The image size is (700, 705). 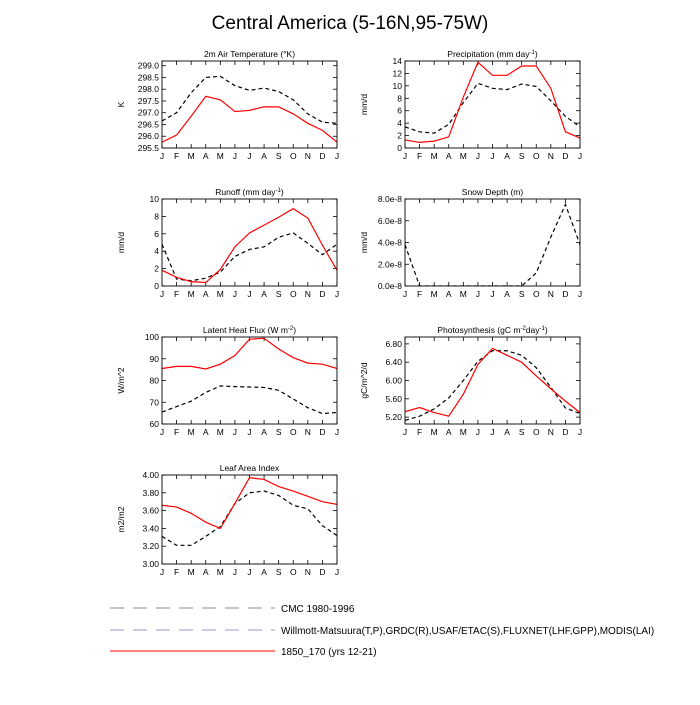 What do you see at coordinates (329, 652) in the screenshot?
I see `legend-label-3: 1850_170 (yrs 12-21)` at bounding box center [329, 652].